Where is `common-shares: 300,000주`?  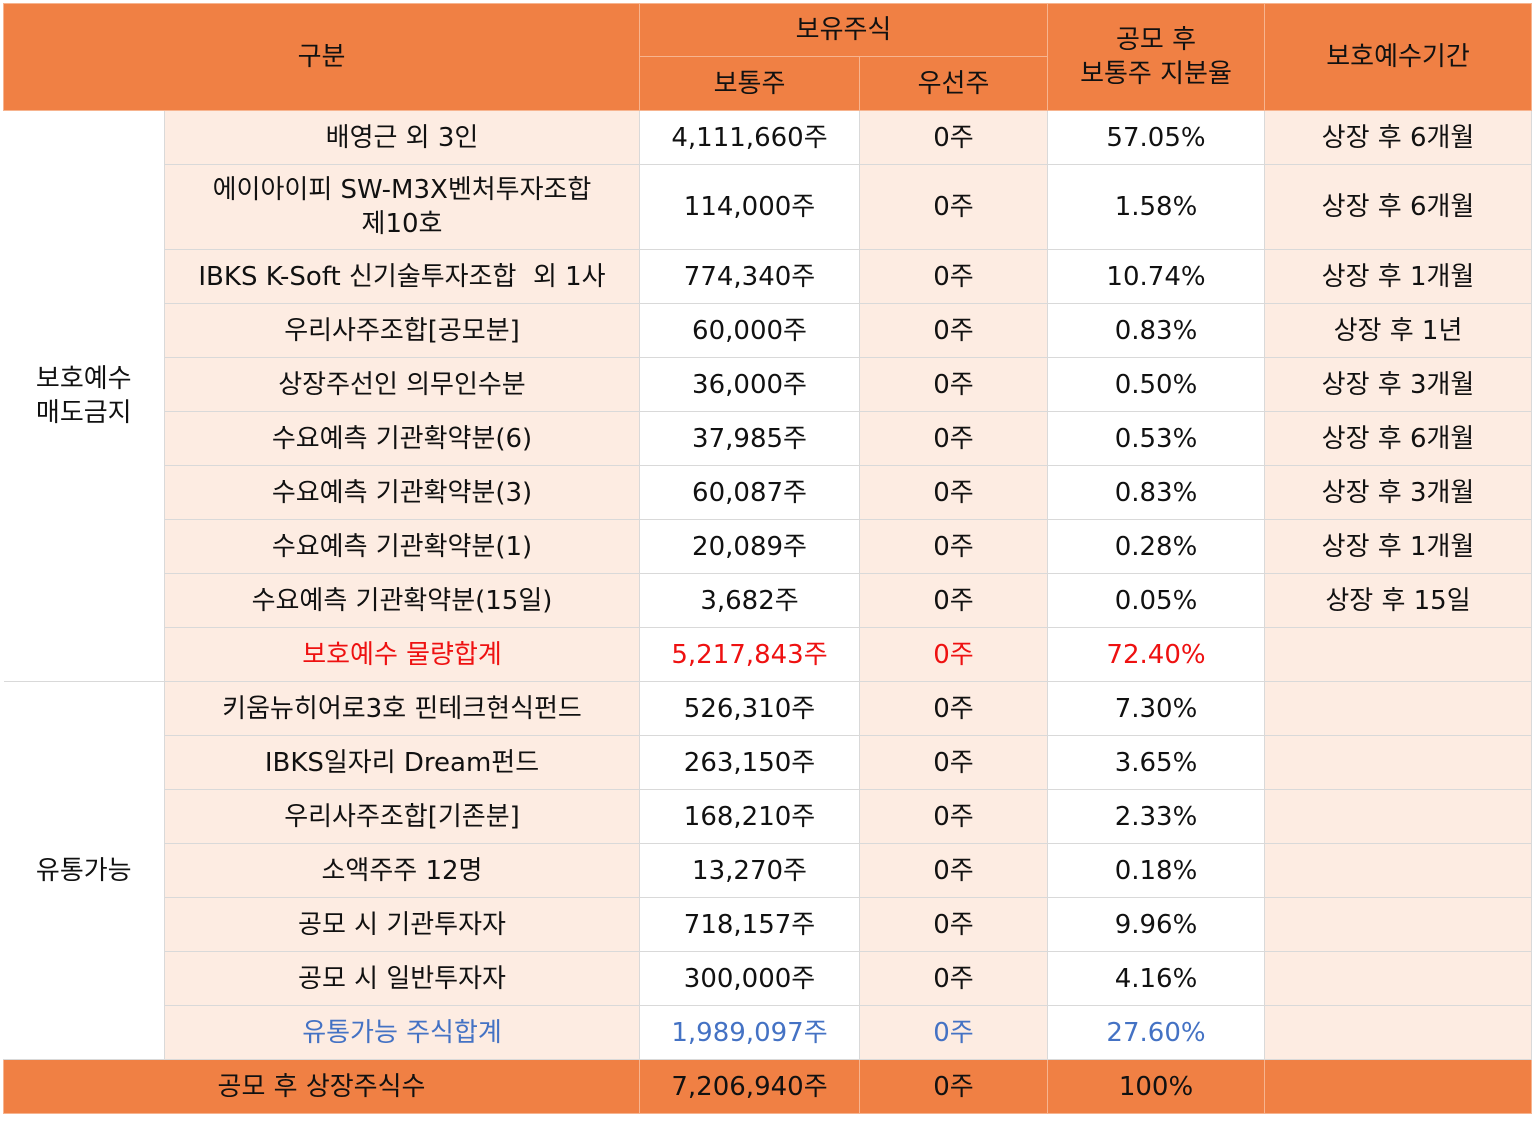 common-shares: 300,000주 is located at coordinates (749, 978).